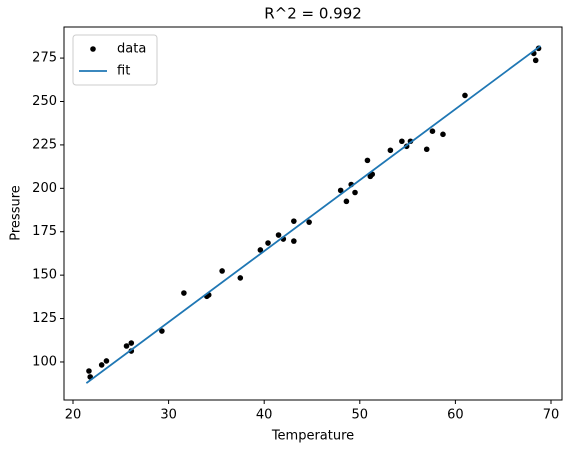  I want to click on x-tick-label: 20, so click(73, 415).